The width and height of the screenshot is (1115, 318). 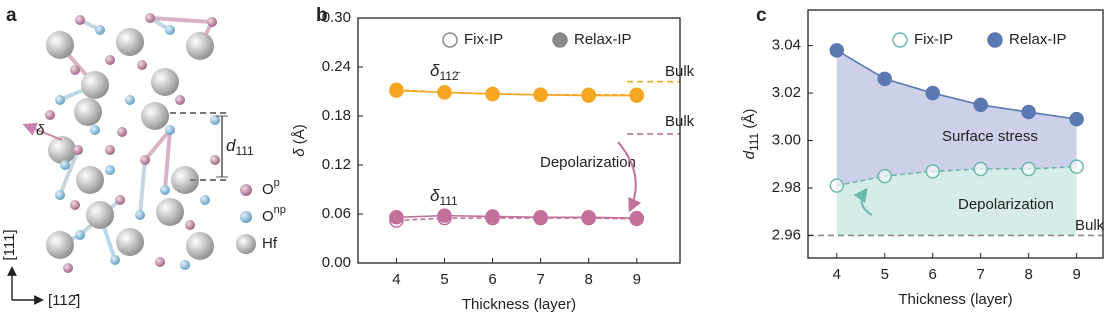 I want to click on annotation: Surface stress, so click(x=990, y=136).